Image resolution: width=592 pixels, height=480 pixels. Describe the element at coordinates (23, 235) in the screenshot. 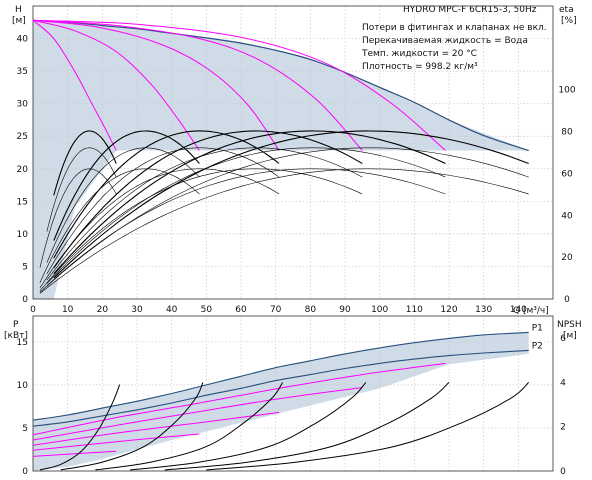

I see `qh-y-tick-label: 10` at that location.